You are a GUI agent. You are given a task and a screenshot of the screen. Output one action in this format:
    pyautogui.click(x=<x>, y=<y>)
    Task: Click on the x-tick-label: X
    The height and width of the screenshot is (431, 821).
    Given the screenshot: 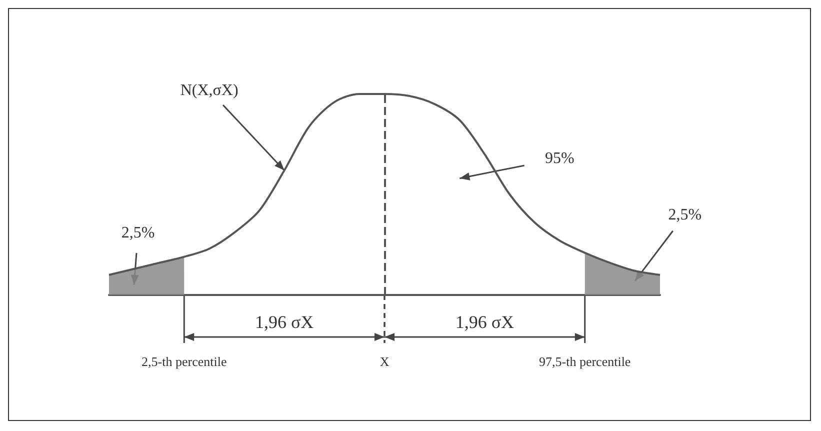 What is the action you would take?
    pyautogui.click(x=385, y=361)
    